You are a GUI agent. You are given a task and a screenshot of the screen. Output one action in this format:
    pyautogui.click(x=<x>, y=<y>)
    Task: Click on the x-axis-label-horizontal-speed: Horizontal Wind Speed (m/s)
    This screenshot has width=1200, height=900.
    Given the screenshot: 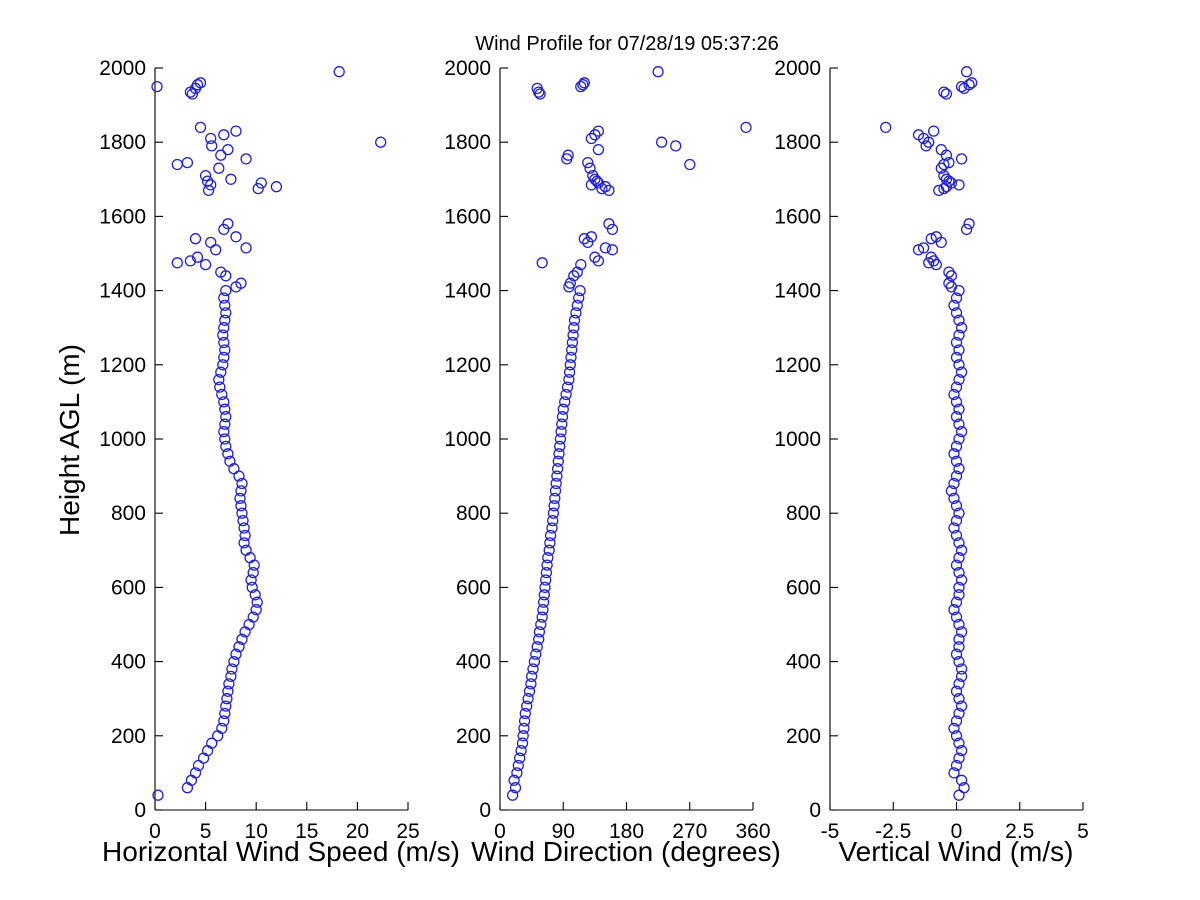 What is the action you would take?
    pyautogui.click(x=281, y=851)
    